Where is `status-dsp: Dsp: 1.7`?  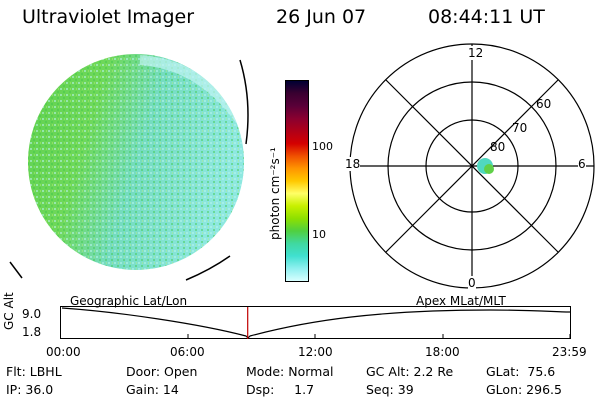 status-dsp: Dsp: 1.7 is located at coordinates (280, 389).